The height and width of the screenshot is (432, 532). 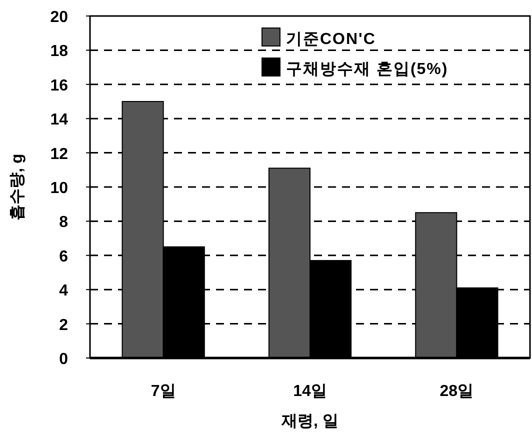 What do you see at coordinates (63, 325) in the screenshot?
I see `y-tick-label: 2` at bounding box center [63, 325].